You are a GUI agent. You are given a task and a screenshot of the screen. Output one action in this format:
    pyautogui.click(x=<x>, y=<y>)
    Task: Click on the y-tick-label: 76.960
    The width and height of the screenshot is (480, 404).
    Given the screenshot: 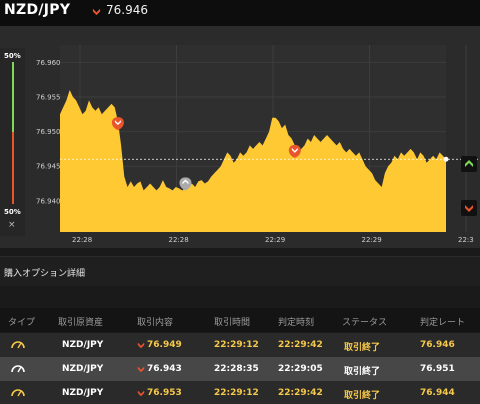 What is the action you would take?
    pyautogui.click(x=48, y=63)
    